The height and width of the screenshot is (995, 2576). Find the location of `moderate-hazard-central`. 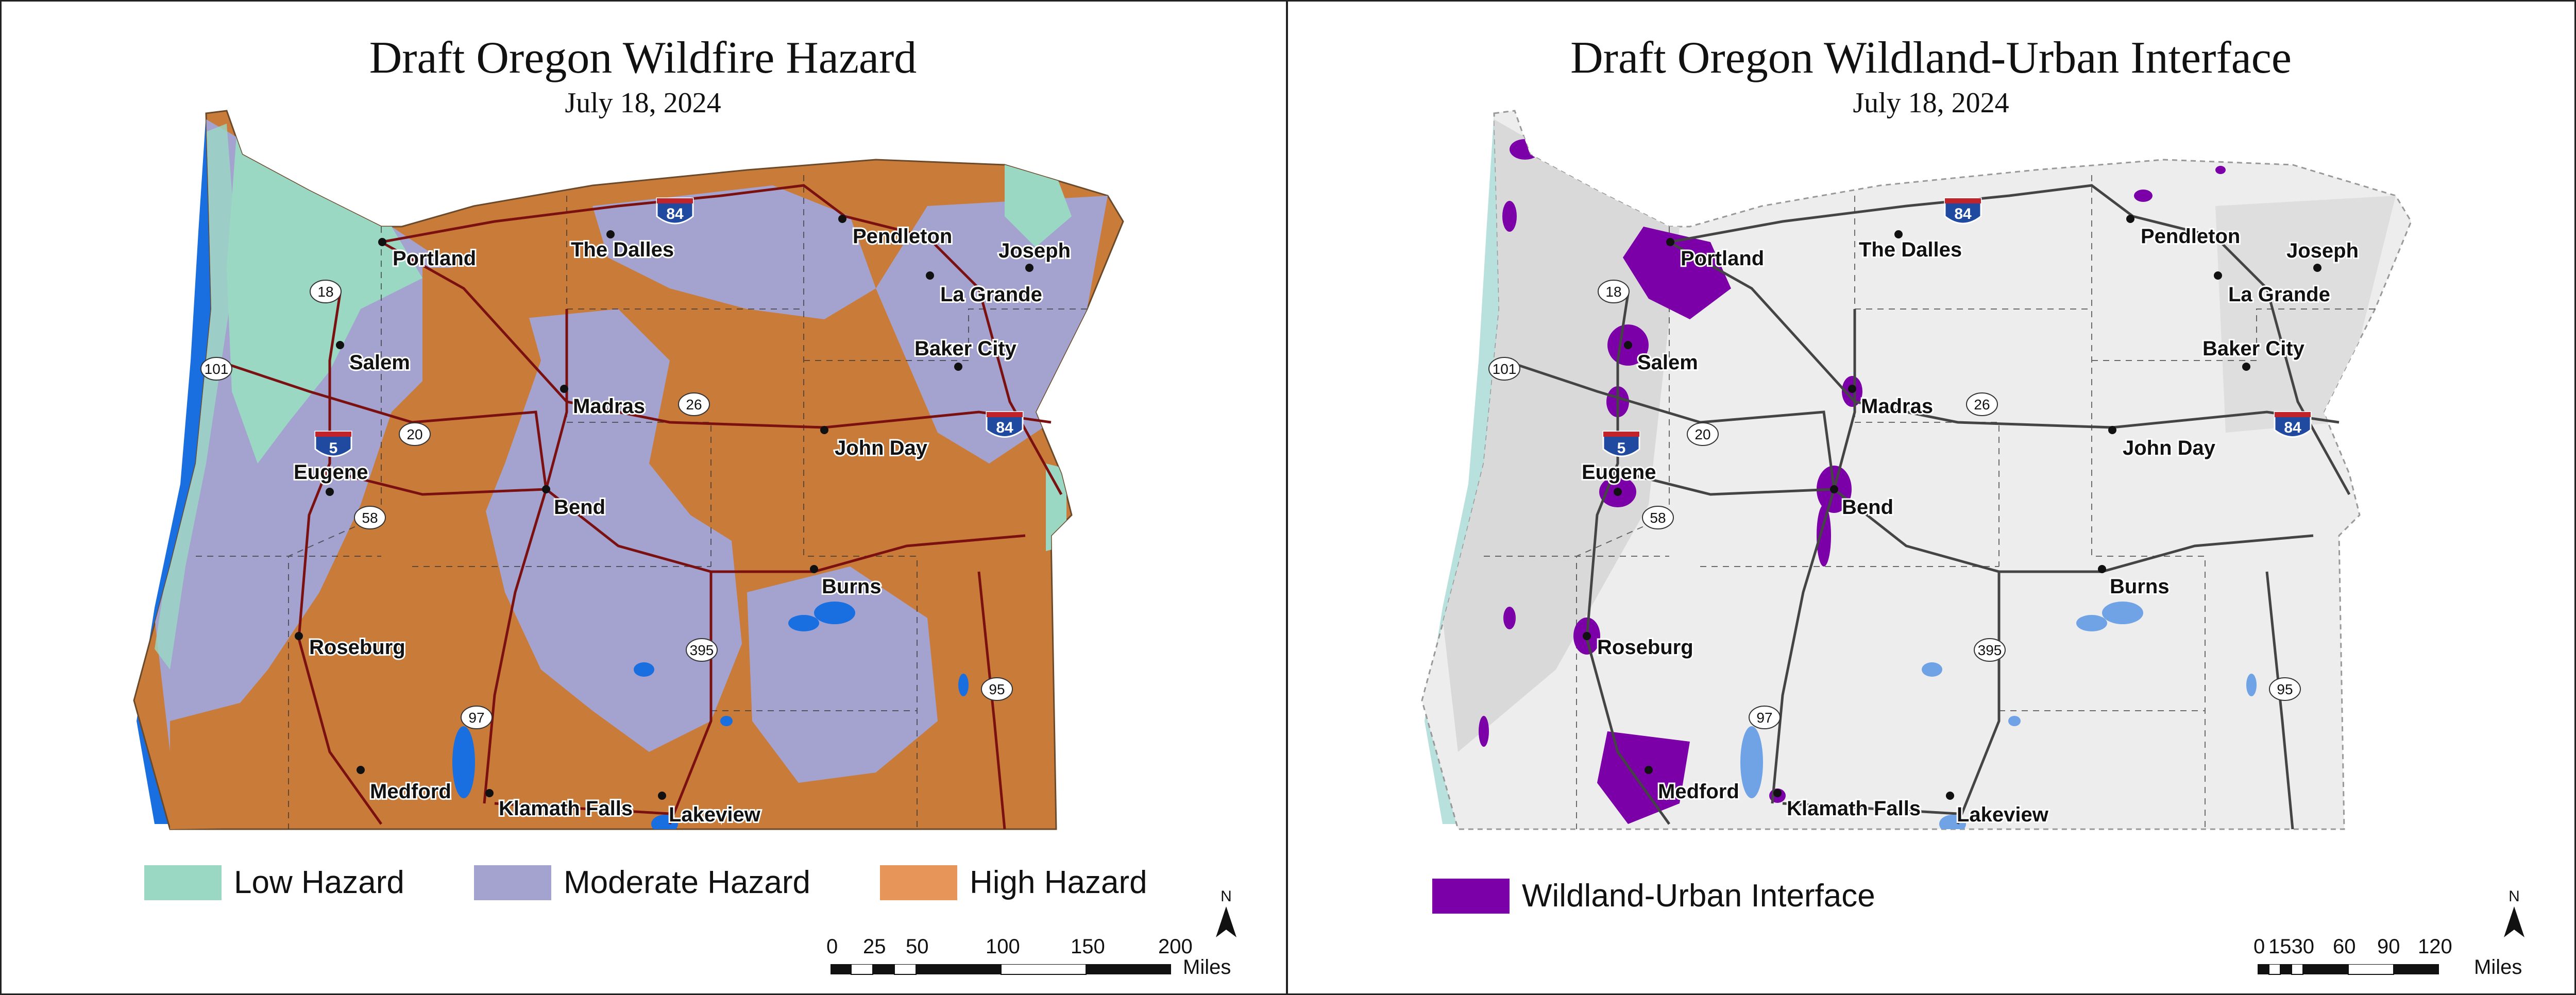

moderate-hazard-central is located at coordinates (613, 530).